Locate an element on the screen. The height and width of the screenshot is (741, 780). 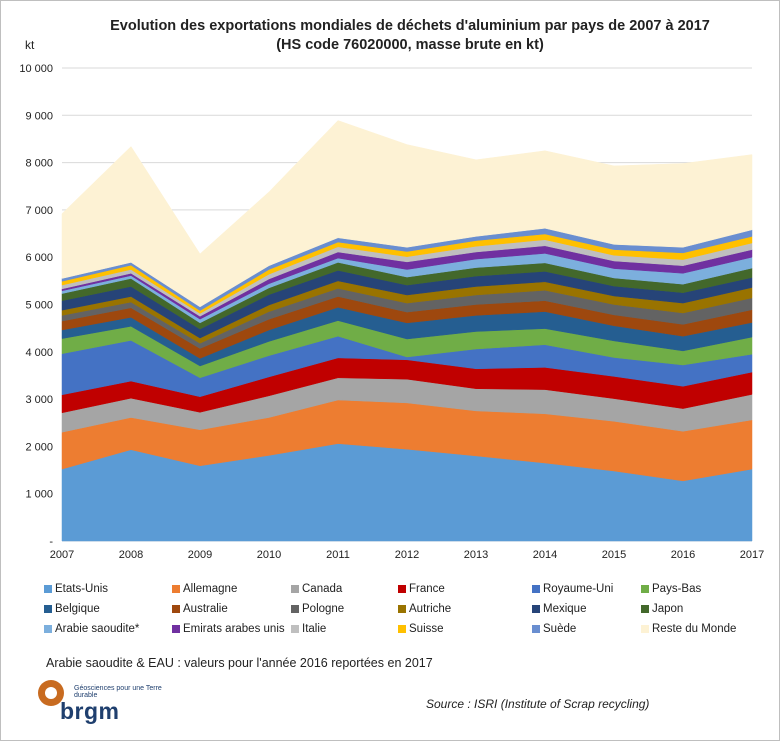
legend-item: Pologne is located at coordinates (317, 609).